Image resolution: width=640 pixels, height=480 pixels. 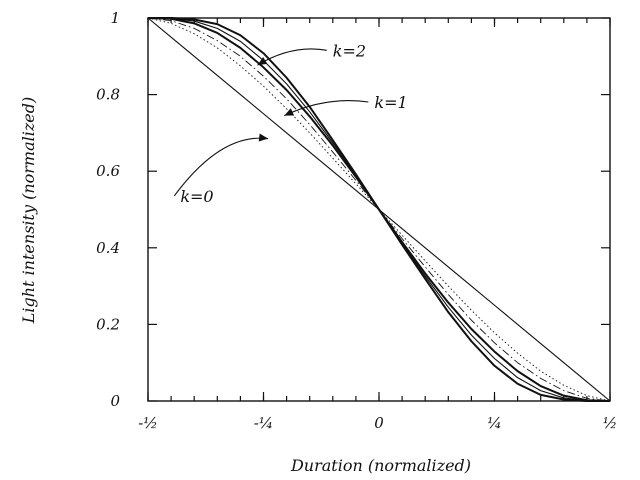 What do you see at coordinates (264, 423) in the screenshot?
I see `x-tick-label: -¼` at bounding box center [264, 423].